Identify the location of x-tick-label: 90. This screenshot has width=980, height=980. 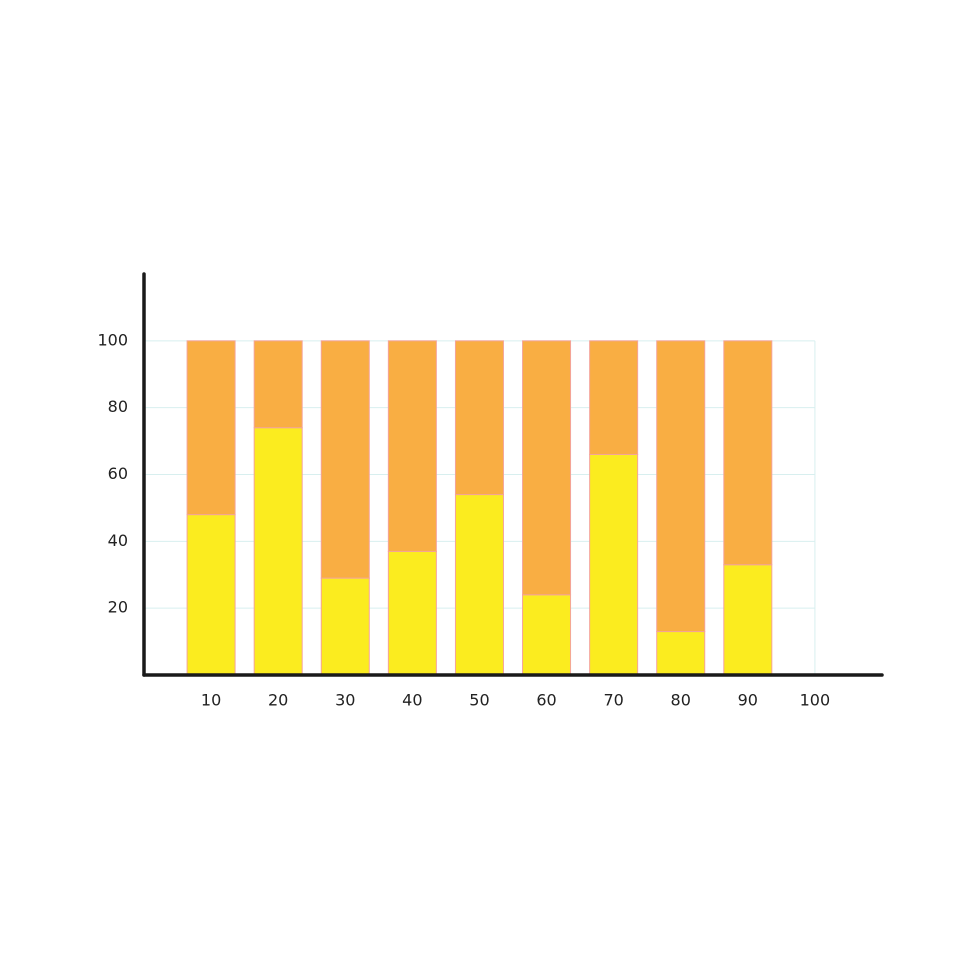
(748, 700).